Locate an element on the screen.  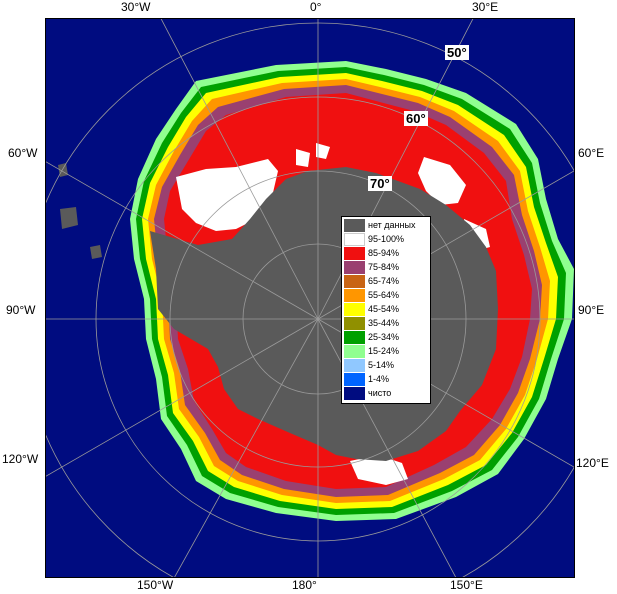
legend-item: 15-24% is located at coordinates (371, 351).